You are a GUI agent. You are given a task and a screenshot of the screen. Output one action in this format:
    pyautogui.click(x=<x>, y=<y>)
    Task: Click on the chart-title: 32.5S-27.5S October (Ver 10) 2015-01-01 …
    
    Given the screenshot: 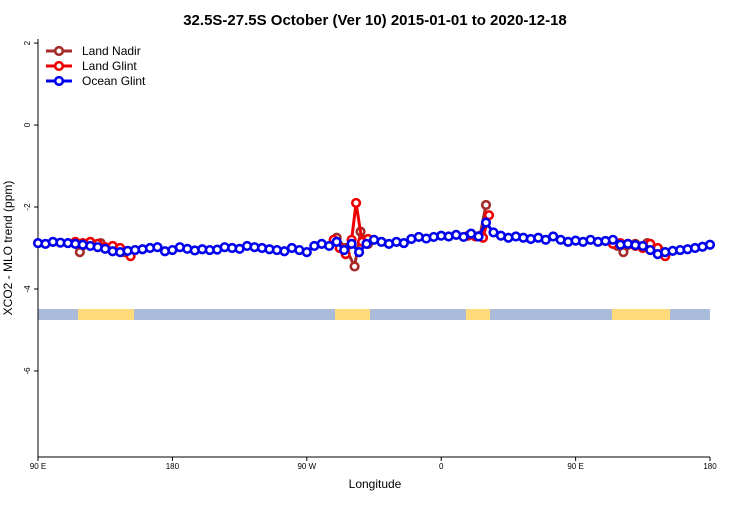 What is the action you would take?
    pyautogui.click(x=375, y=20)
    